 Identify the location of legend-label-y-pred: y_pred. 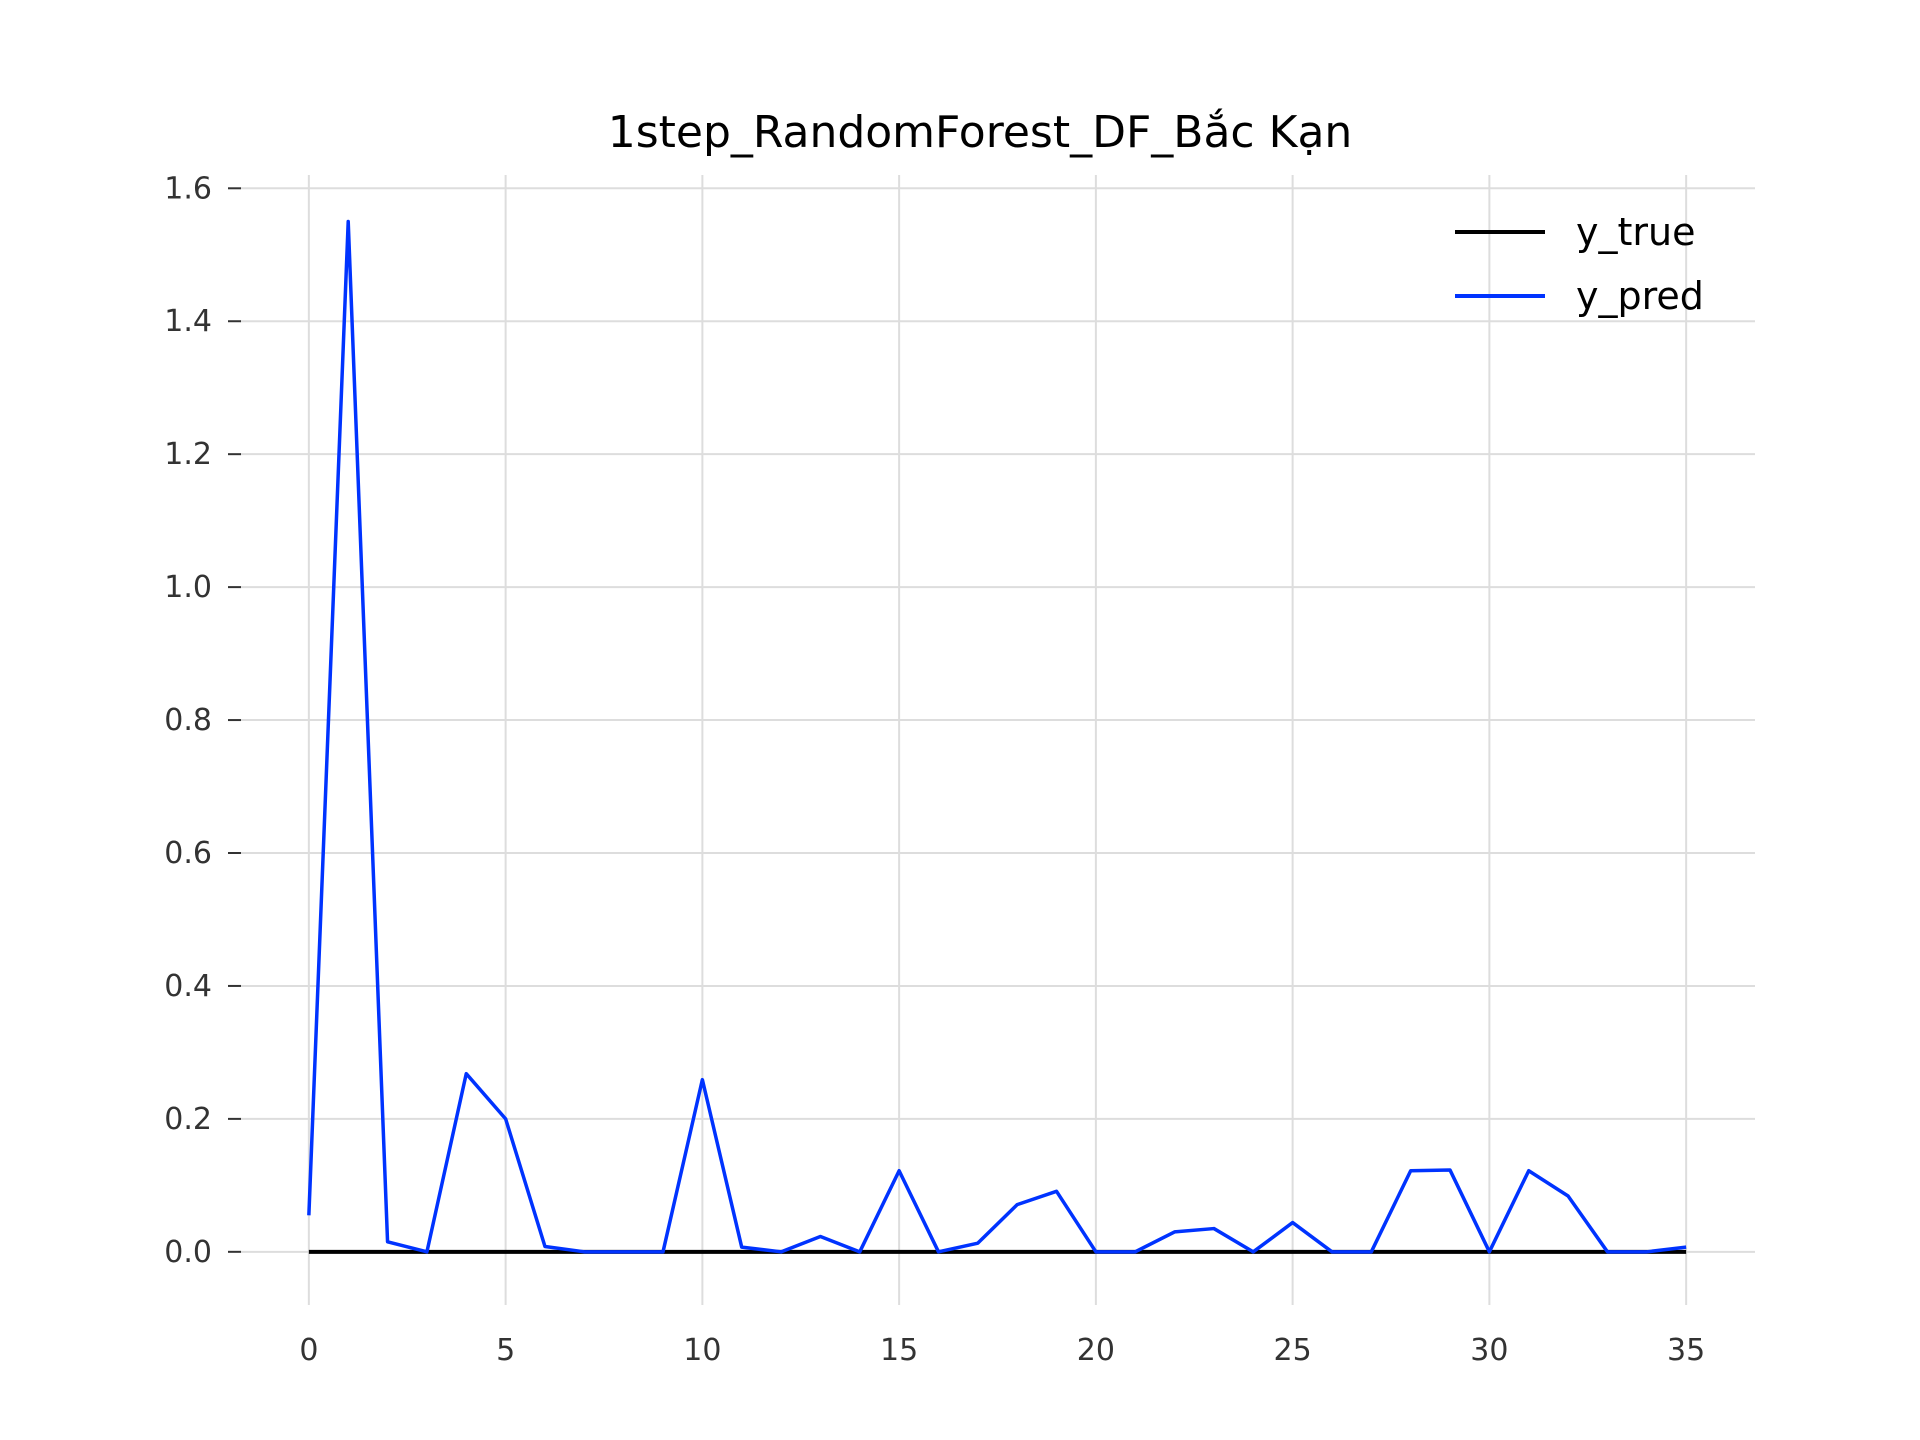
(1640, 296).